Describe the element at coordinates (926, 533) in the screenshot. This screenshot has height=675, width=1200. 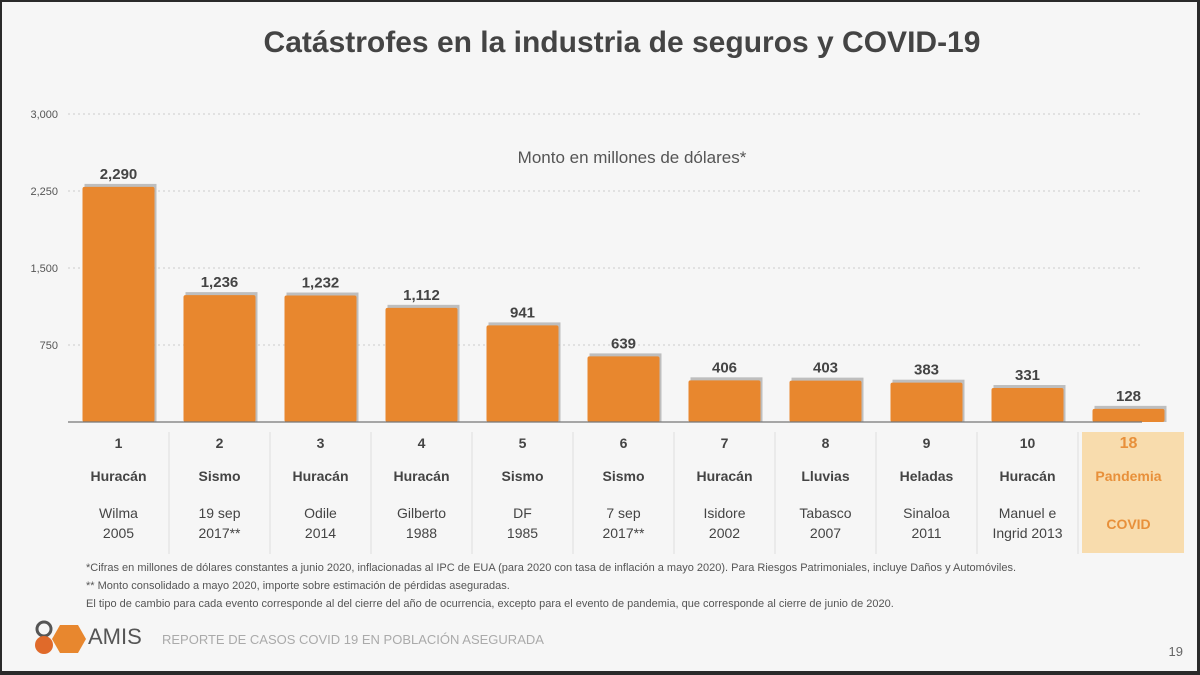
I see `category-name2: 2011` at that location.